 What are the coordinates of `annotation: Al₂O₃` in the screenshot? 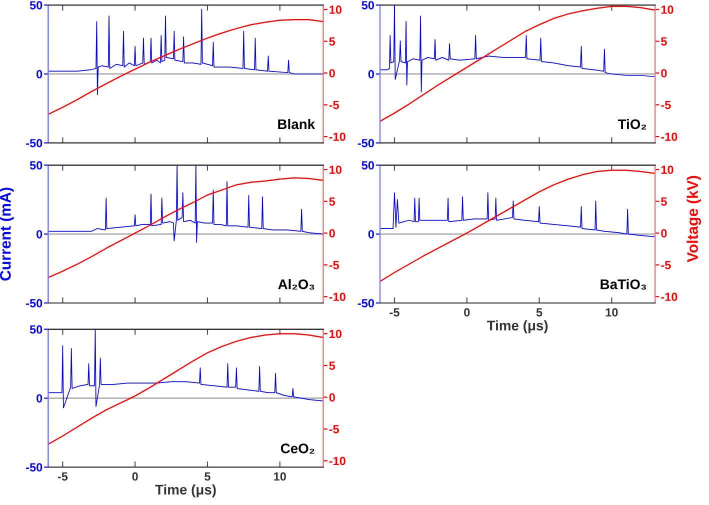 It's located at (296, 284).